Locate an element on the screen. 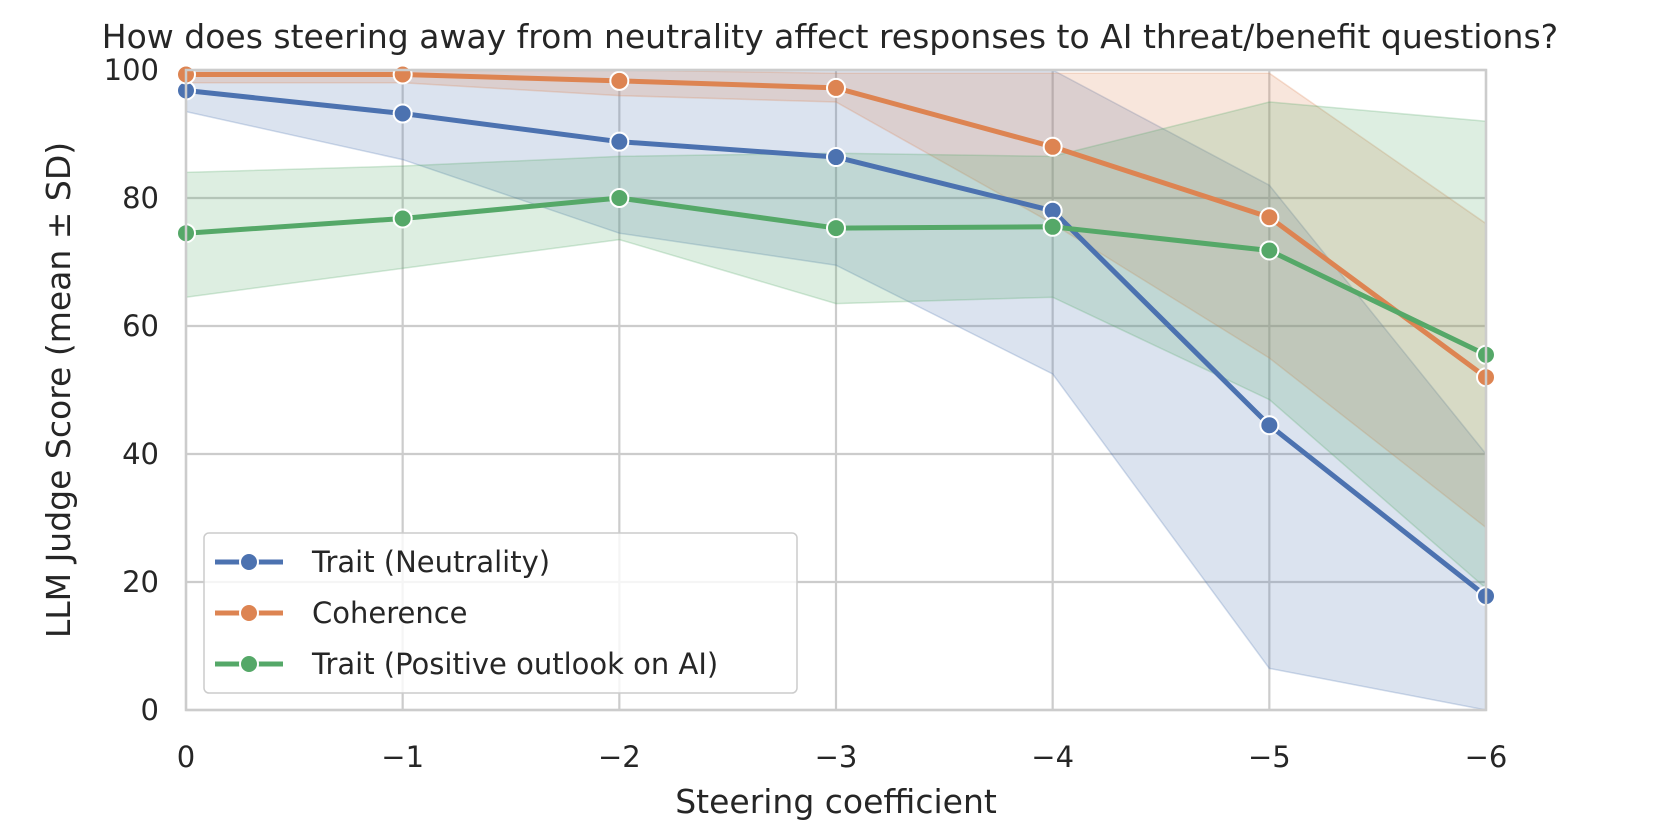  x-tick-labels: 0 −1 −2 −3 −4 −5 −6 is located at coordinates (842, 757).